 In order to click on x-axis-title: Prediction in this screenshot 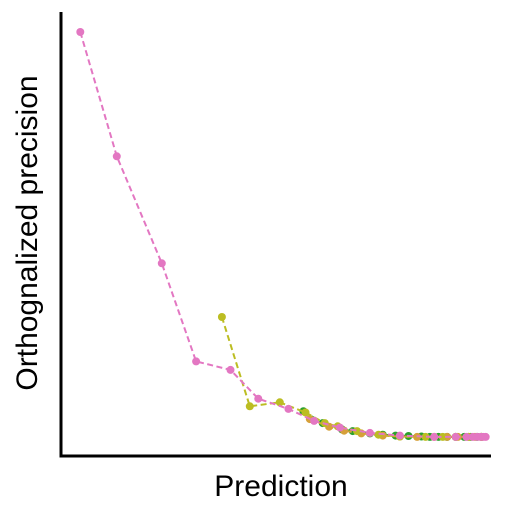, I will do `click(280, 486)`.